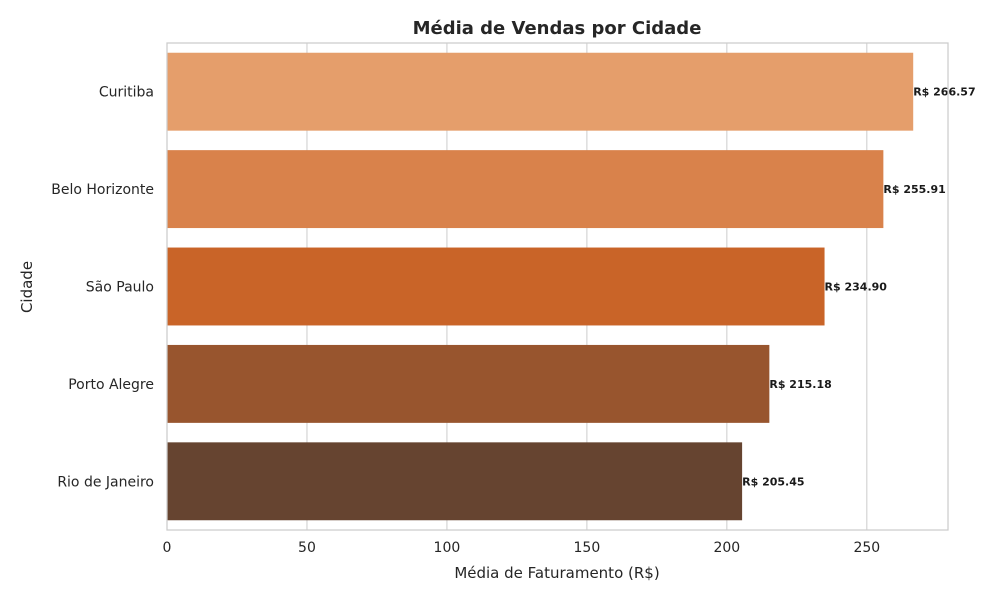  I want to click on x-tick-label: 200, so click(726, 548).